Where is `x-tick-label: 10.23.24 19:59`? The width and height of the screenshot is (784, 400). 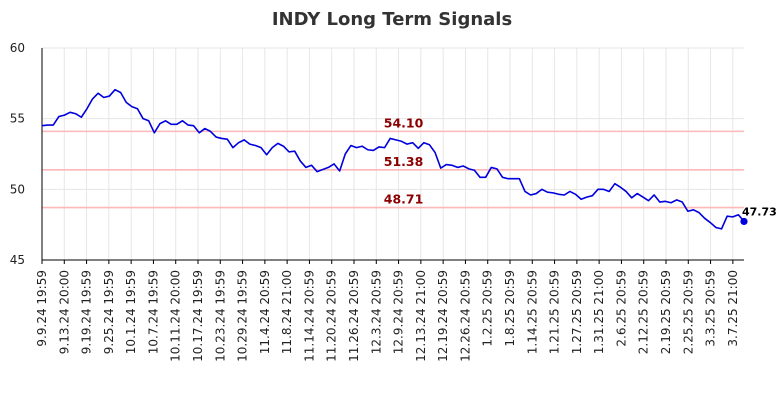 x-tick-label: 10.23.24 19:59 is located at coordinates (220, 316).